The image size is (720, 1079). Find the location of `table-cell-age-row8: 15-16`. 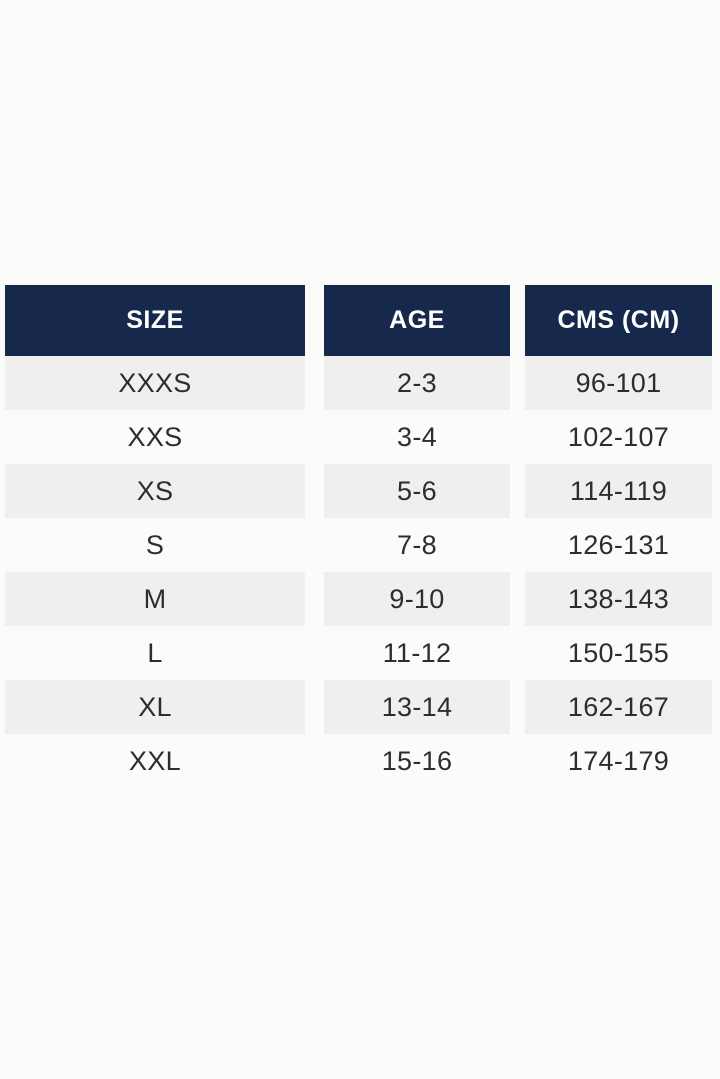

table-cell-age-row8: 15-16 is located at coordinates (417, 760).